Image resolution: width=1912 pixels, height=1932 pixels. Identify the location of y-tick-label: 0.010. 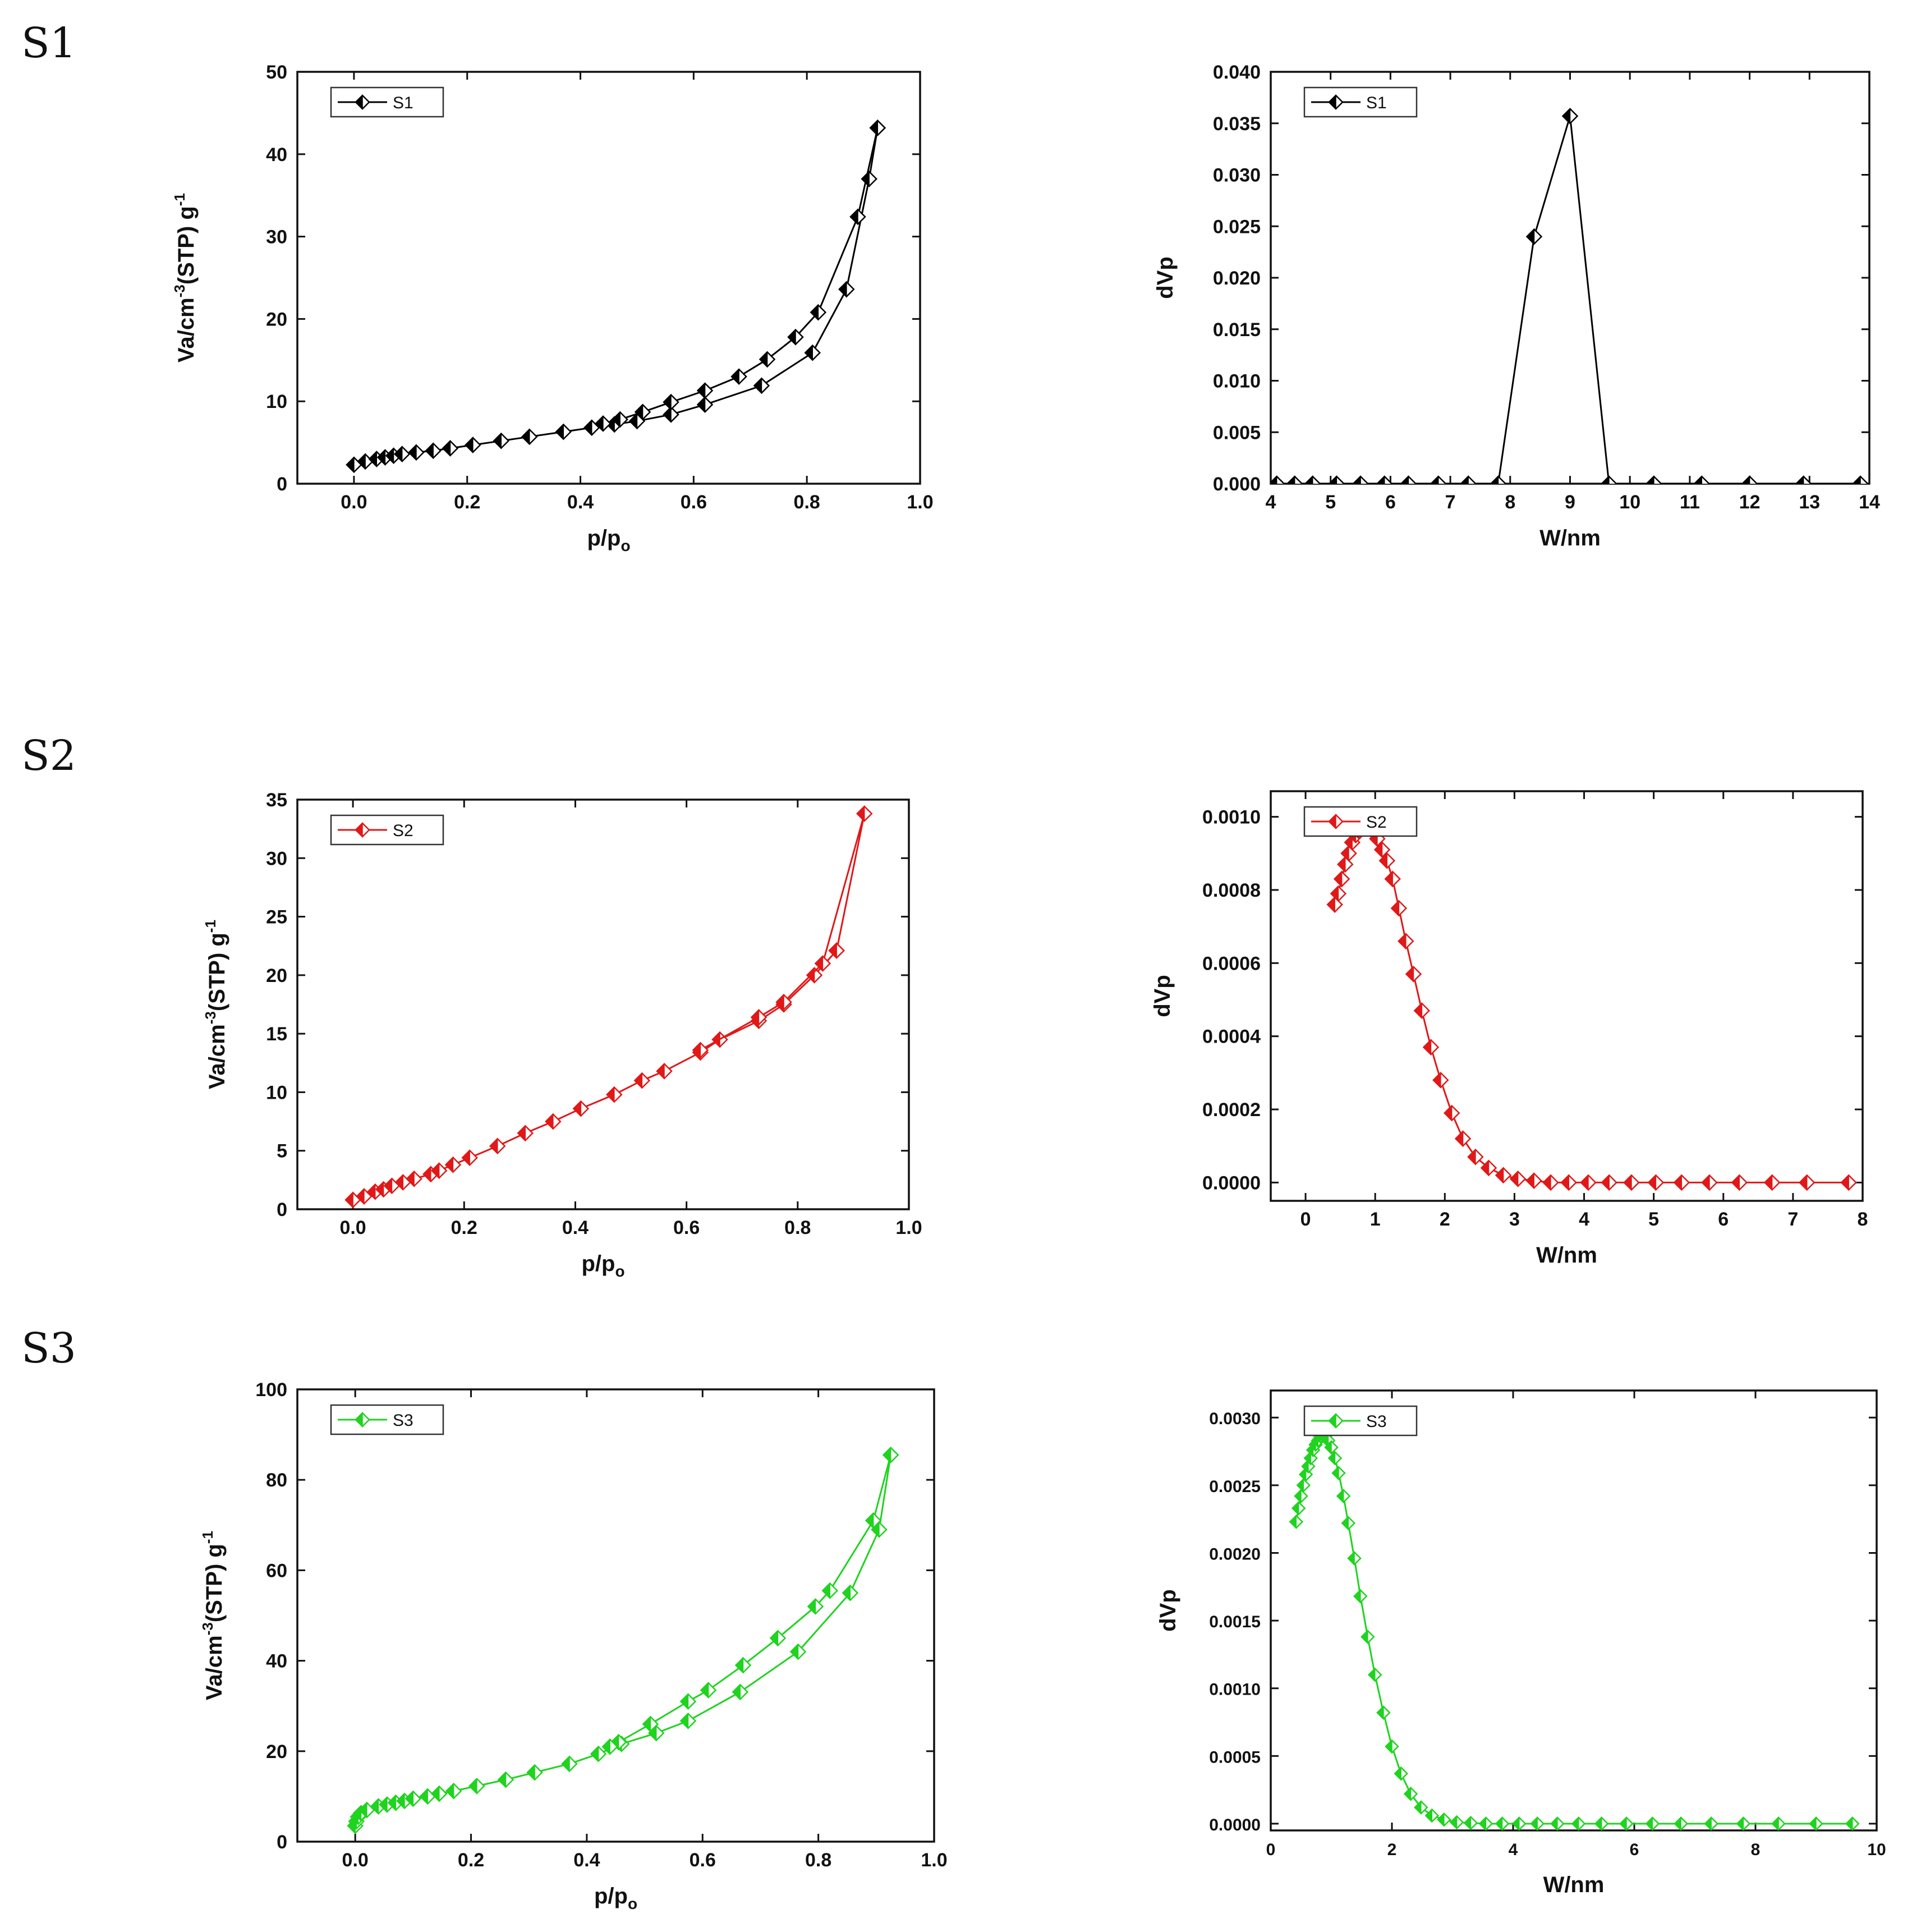
(1237, 382).